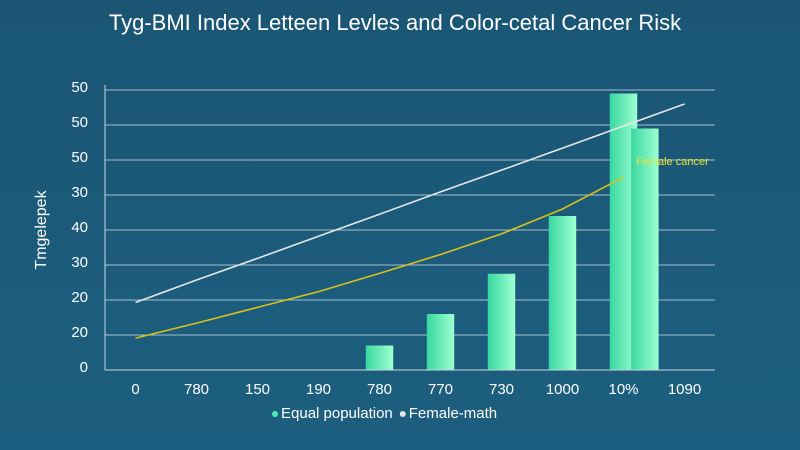 The height and width of the screenshot is (450, 800). What do you see at coordinates (337, 413) in the screenshot?
I see `legend-label: Equal population` at bounding box center [337, 413].